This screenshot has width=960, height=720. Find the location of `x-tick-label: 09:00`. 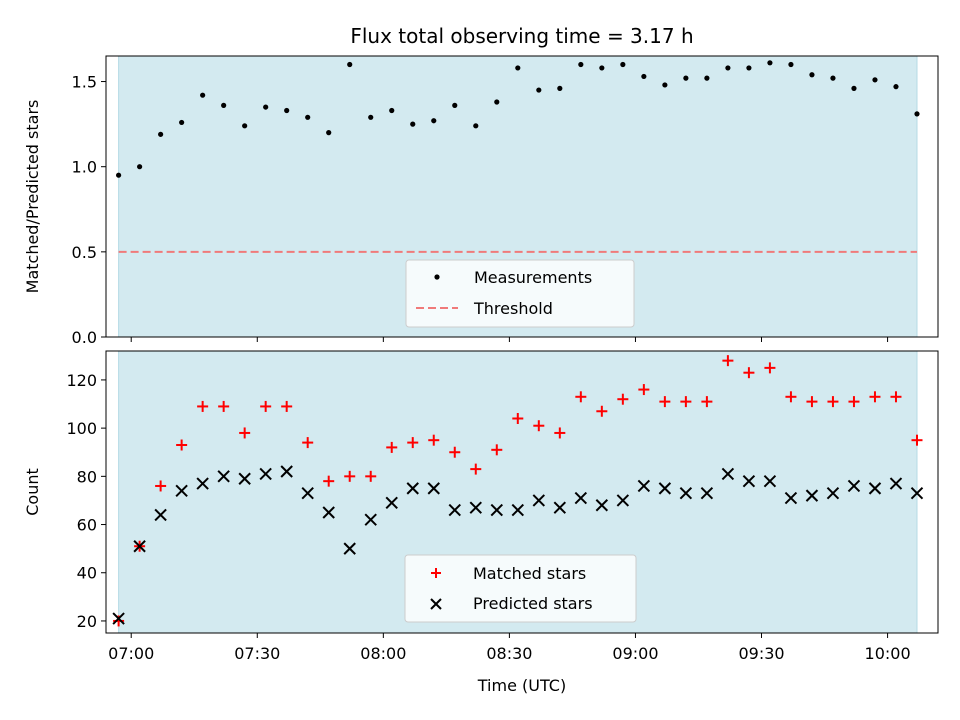

x-tick-label: 09:00 is located at coordinates (635, 653).